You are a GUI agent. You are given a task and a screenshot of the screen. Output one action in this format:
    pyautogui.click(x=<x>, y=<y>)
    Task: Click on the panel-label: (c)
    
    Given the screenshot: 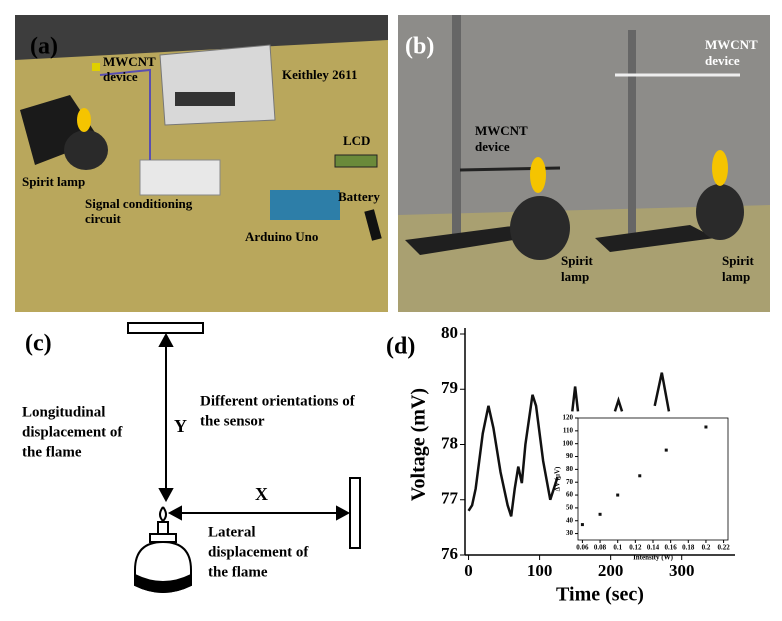 What is the action you would take?
    pyautogui.click(x=38, y=344)
    